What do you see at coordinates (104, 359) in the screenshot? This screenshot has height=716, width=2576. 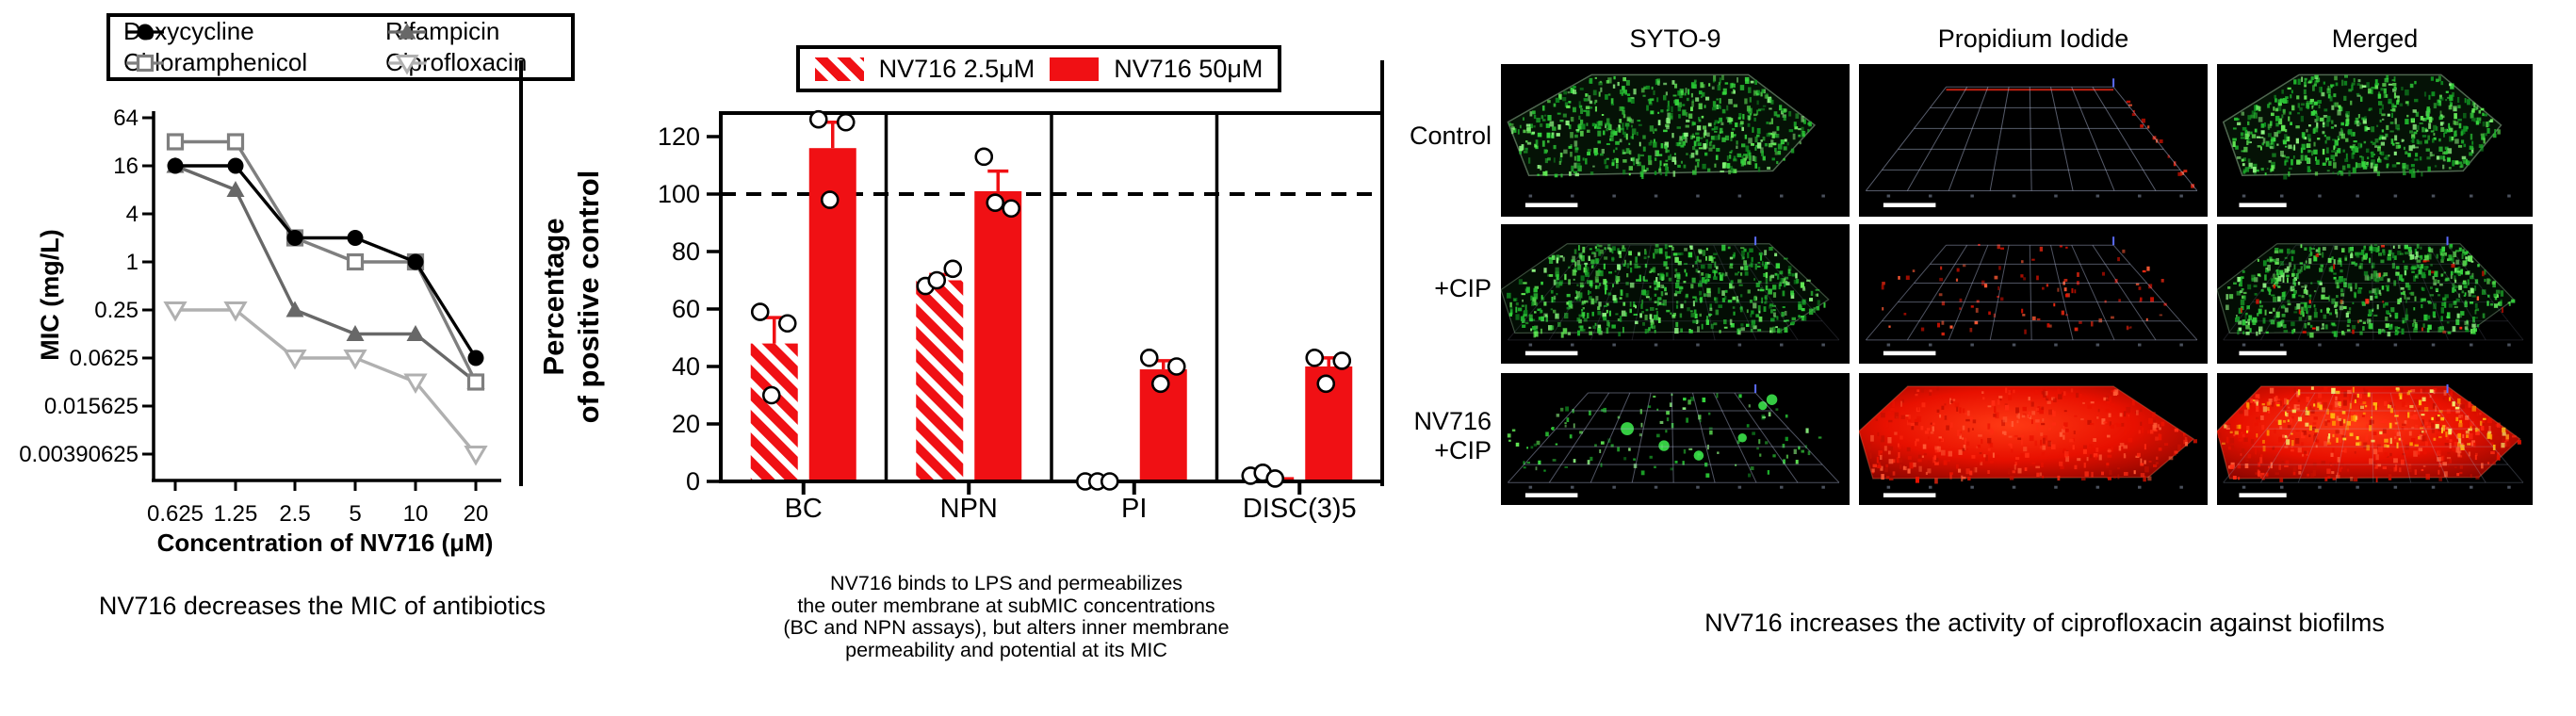 I see `tick-label: 0.0625` at bounding box center [104, 359].